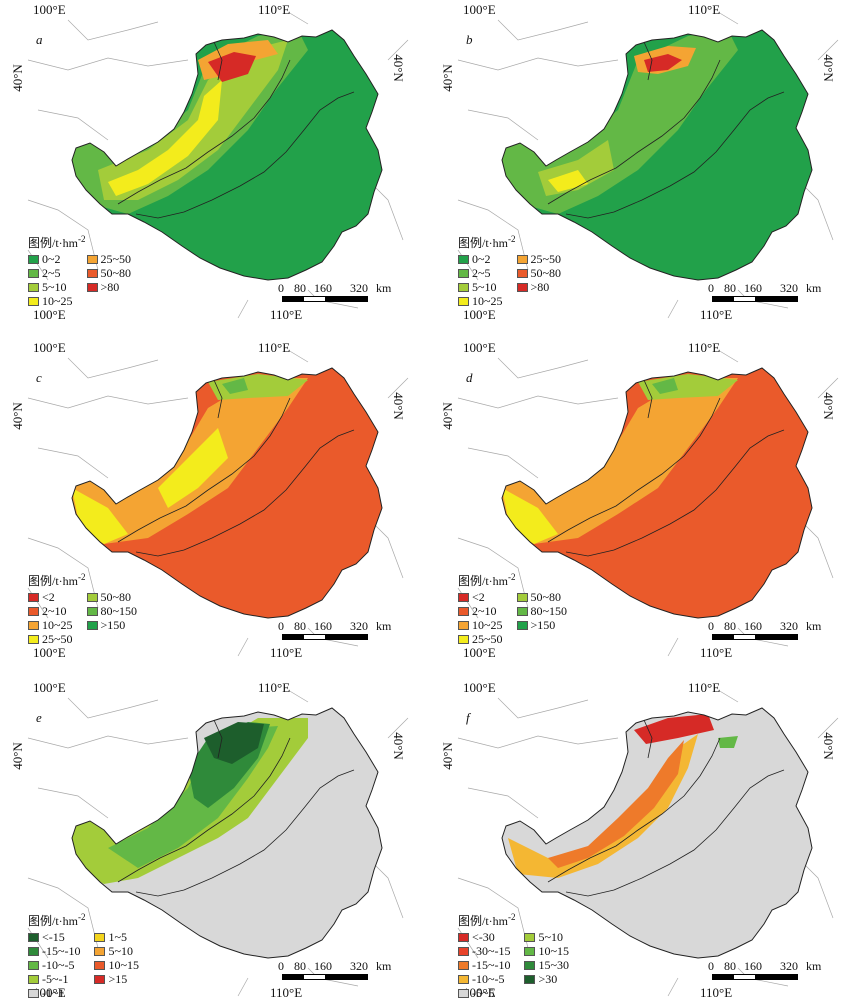  I want to click on legend-label: 2~5, so click(481, 273).